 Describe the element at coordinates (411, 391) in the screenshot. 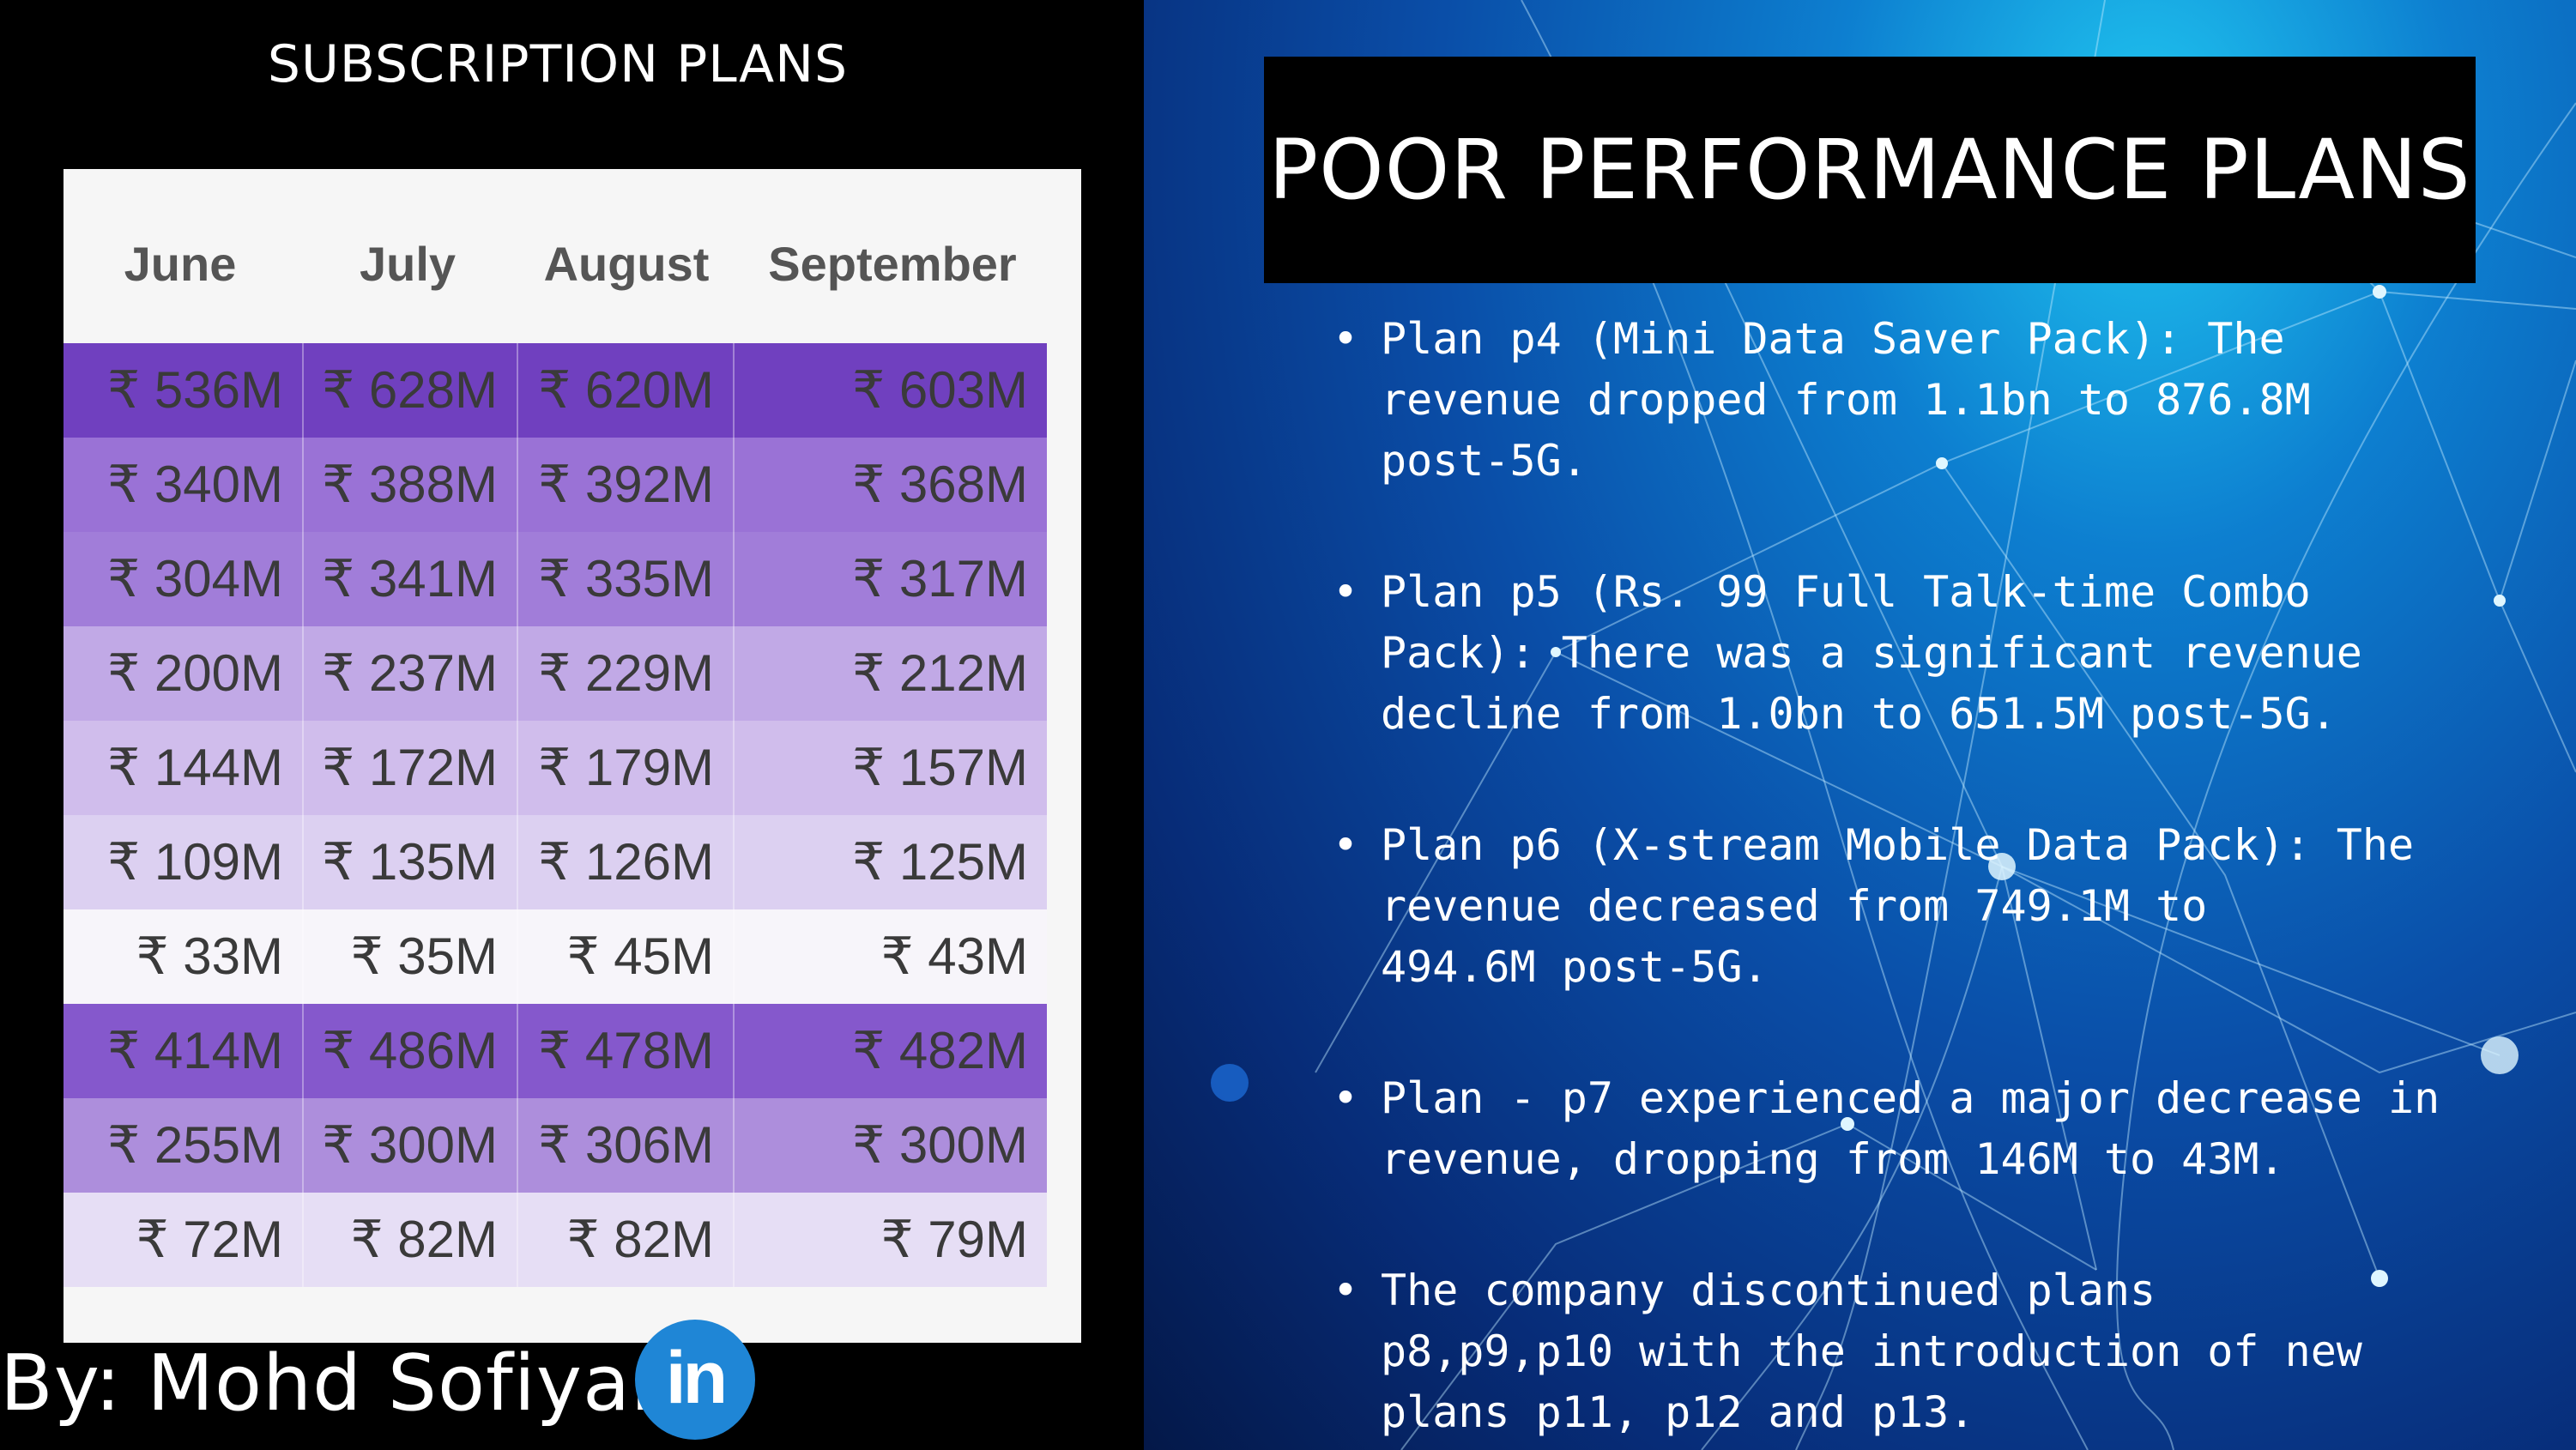

I see `cell-july: ₹ 628M` at that location.